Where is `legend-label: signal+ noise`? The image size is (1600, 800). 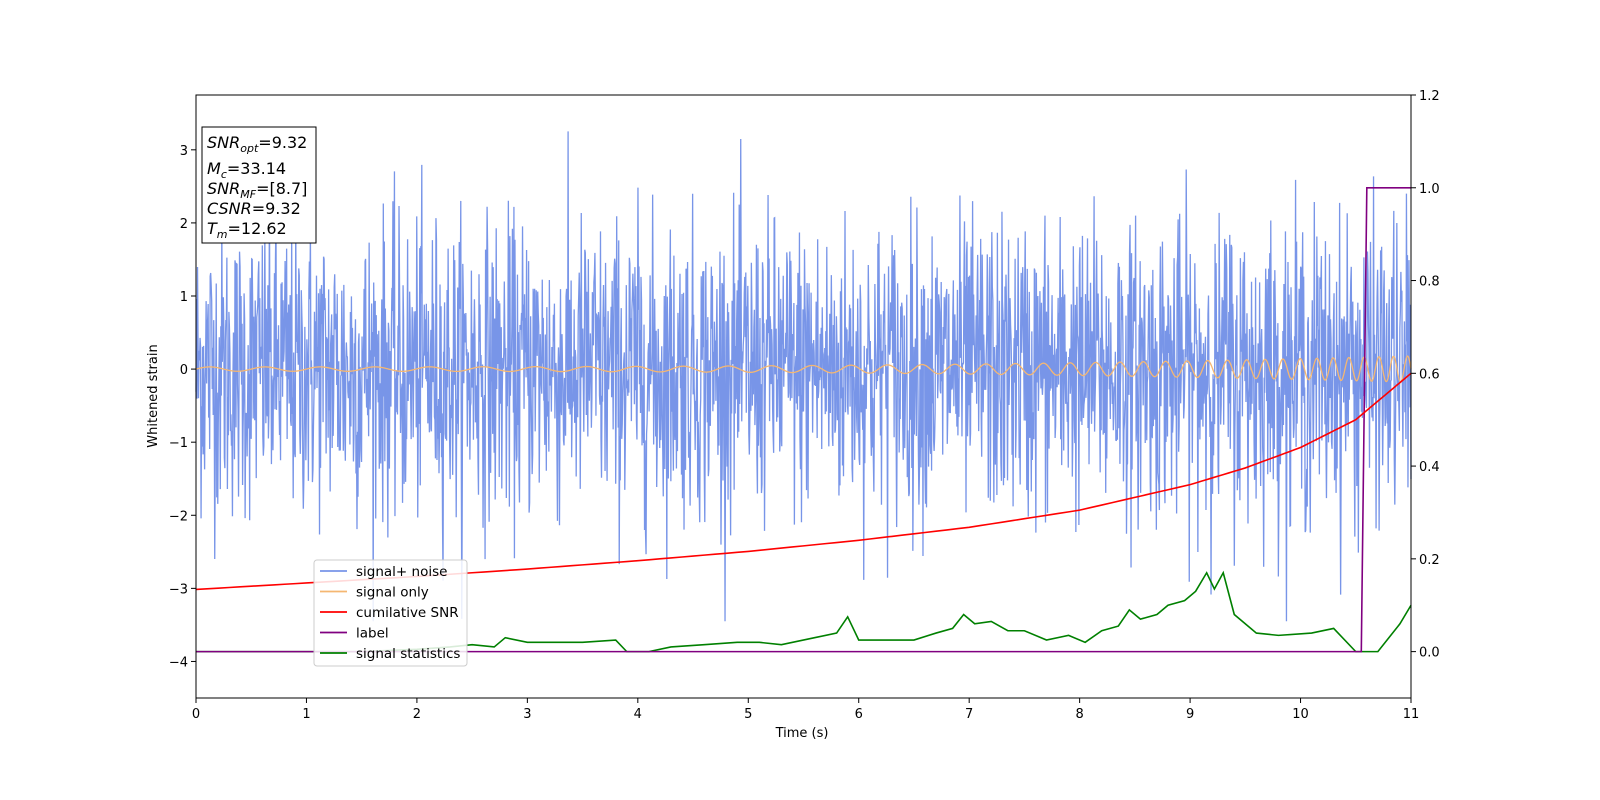 legend-label: signal+ noise is located at coordinates (401, 572).